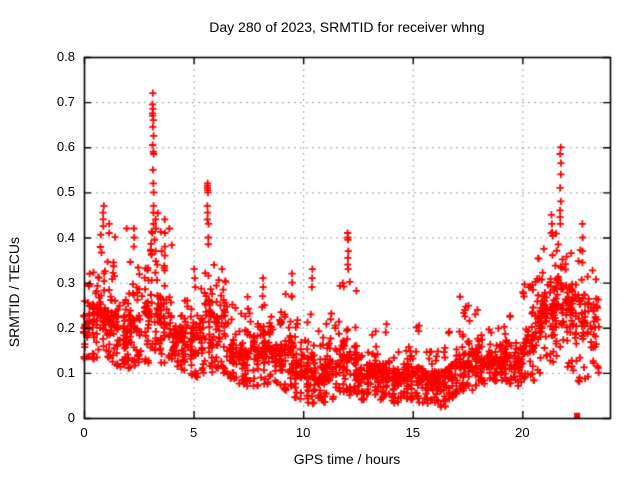  I want to click on y-tick-label: 0.1, so click(65, 372).